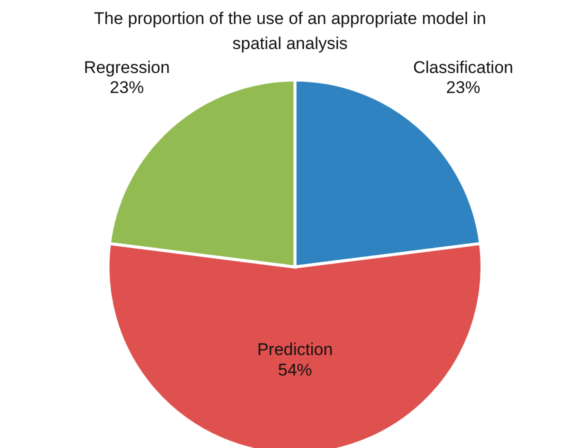 This screenshot has height=448, width=579. I want to click on data-label: 54%, so click(295, 370).